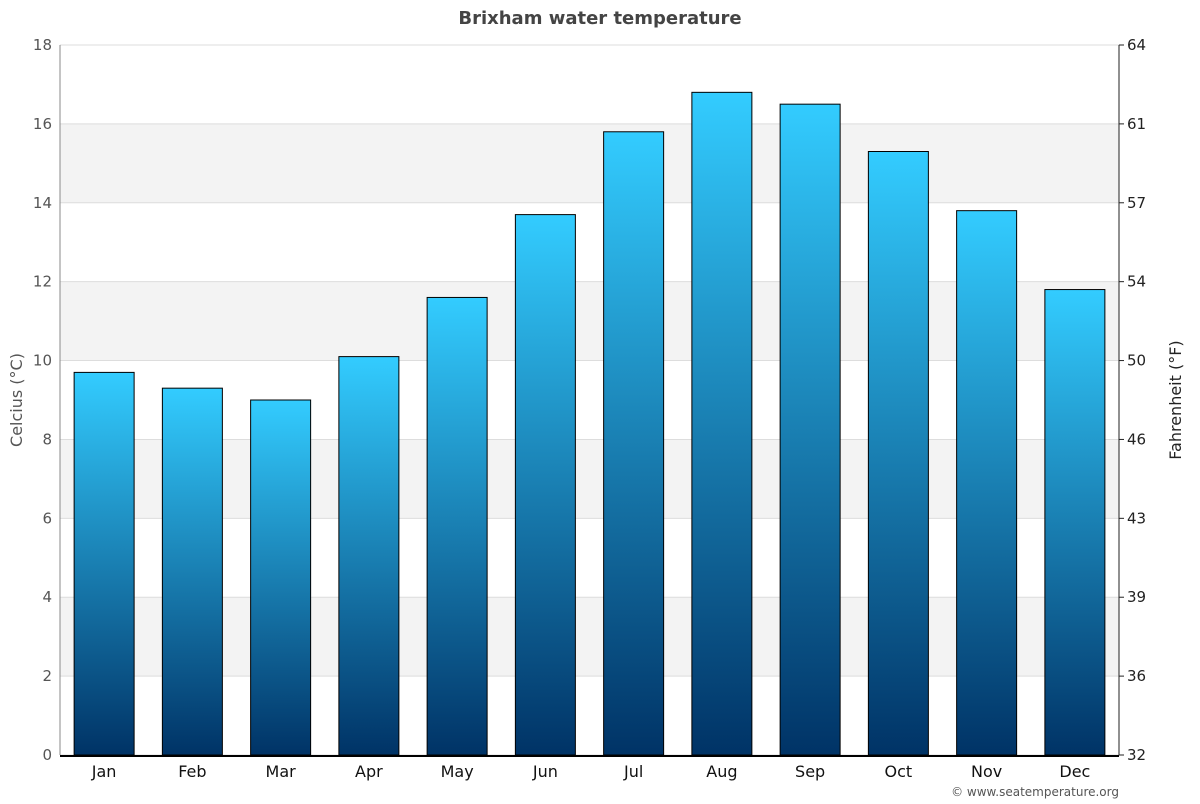 This screenshot has height=804, width=1200. Describe the element at coordinates (281, 771) in the screenshot. I see `x-tick-label: Mar` at that location.